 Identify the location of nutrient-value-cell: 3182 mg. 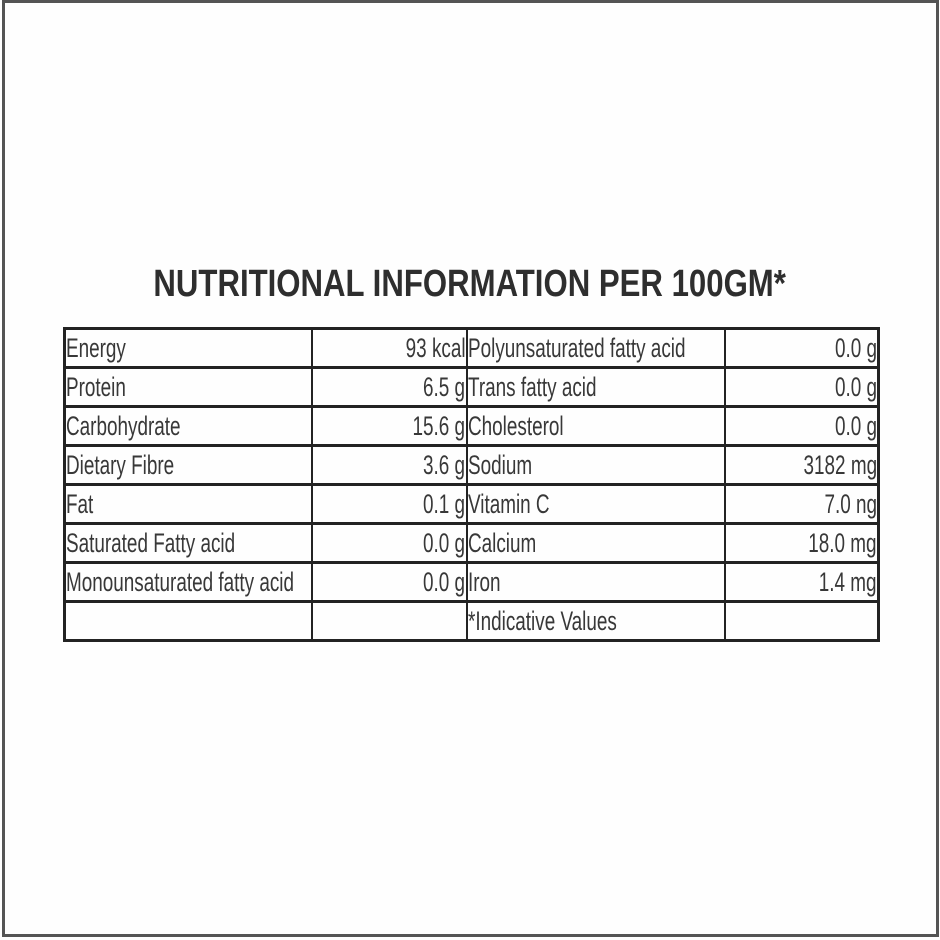
(801, 465).